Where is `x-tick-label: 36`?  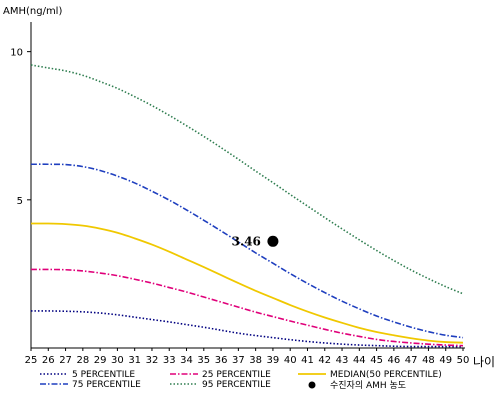 x-tick-label: 36 is located at coordinates (221, 360).